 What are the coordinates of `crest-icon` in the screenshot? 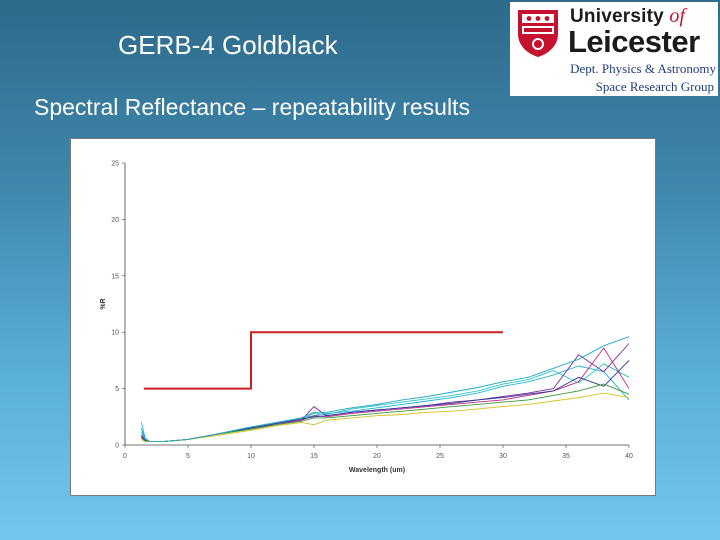 It's located at (538, 33).